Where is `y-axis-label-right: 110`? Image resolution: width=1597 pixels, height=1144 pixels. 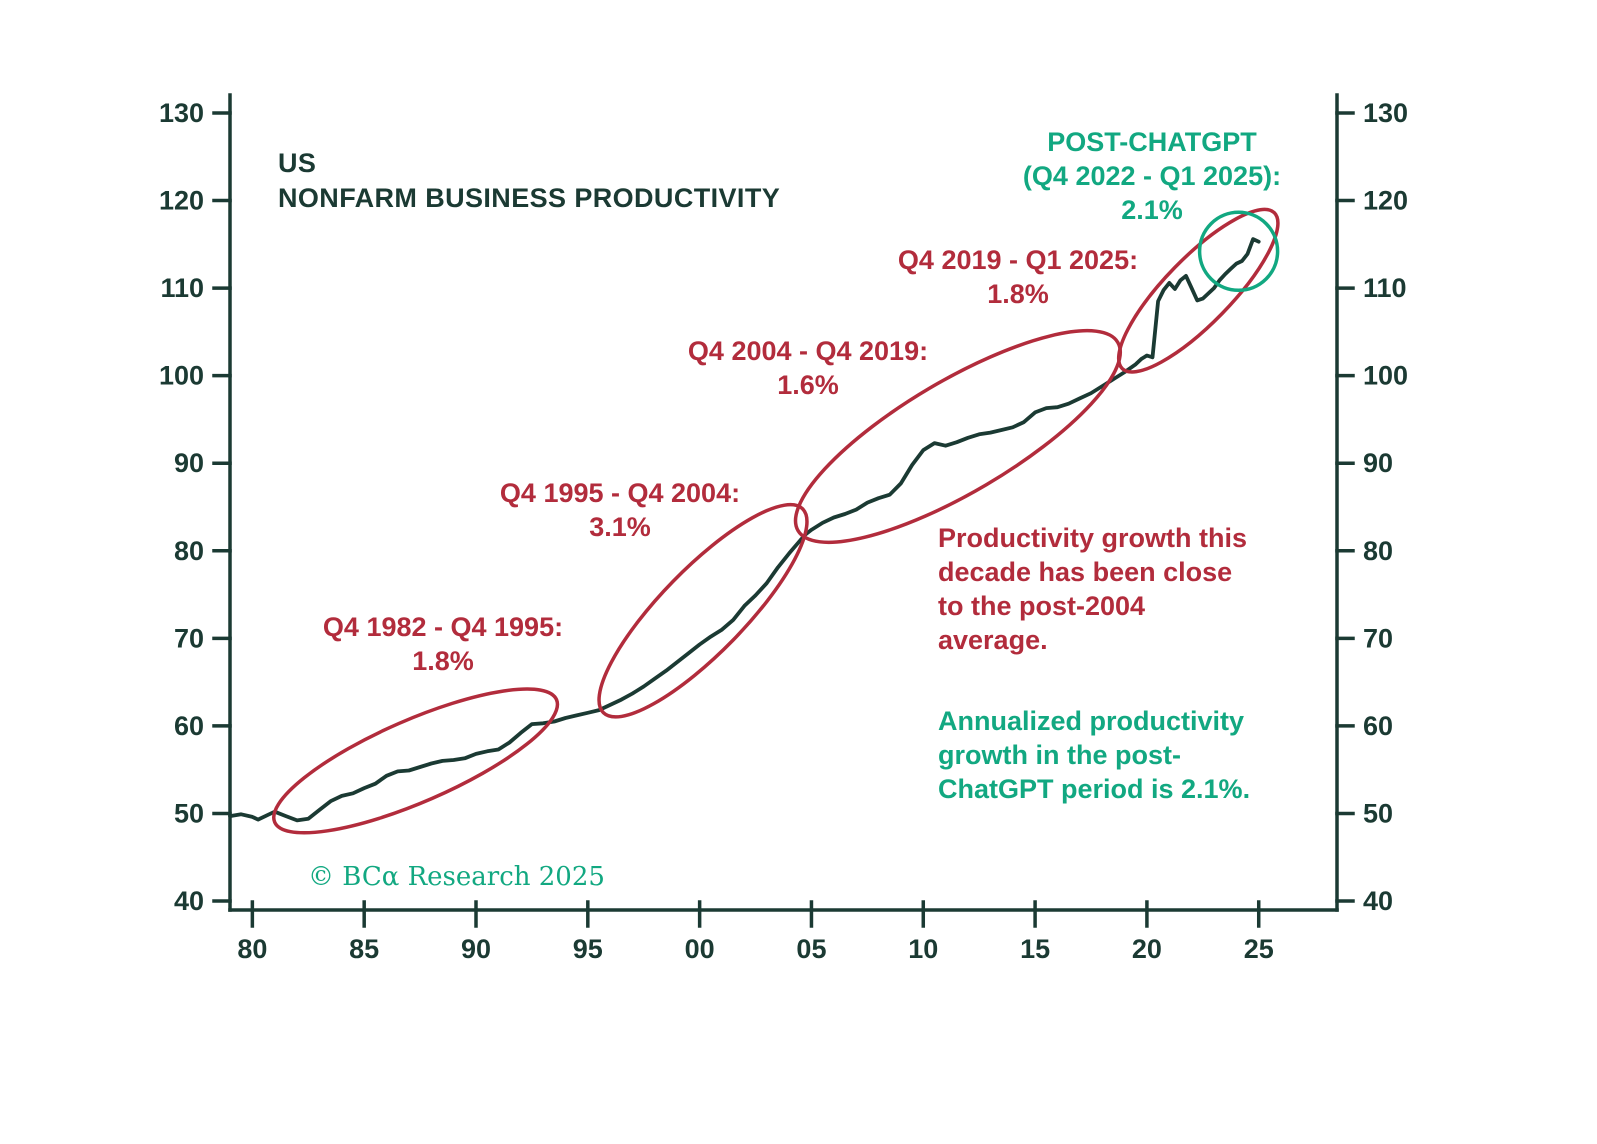
y-axis-label-right: 110 is located at coordinates (1385, 288).